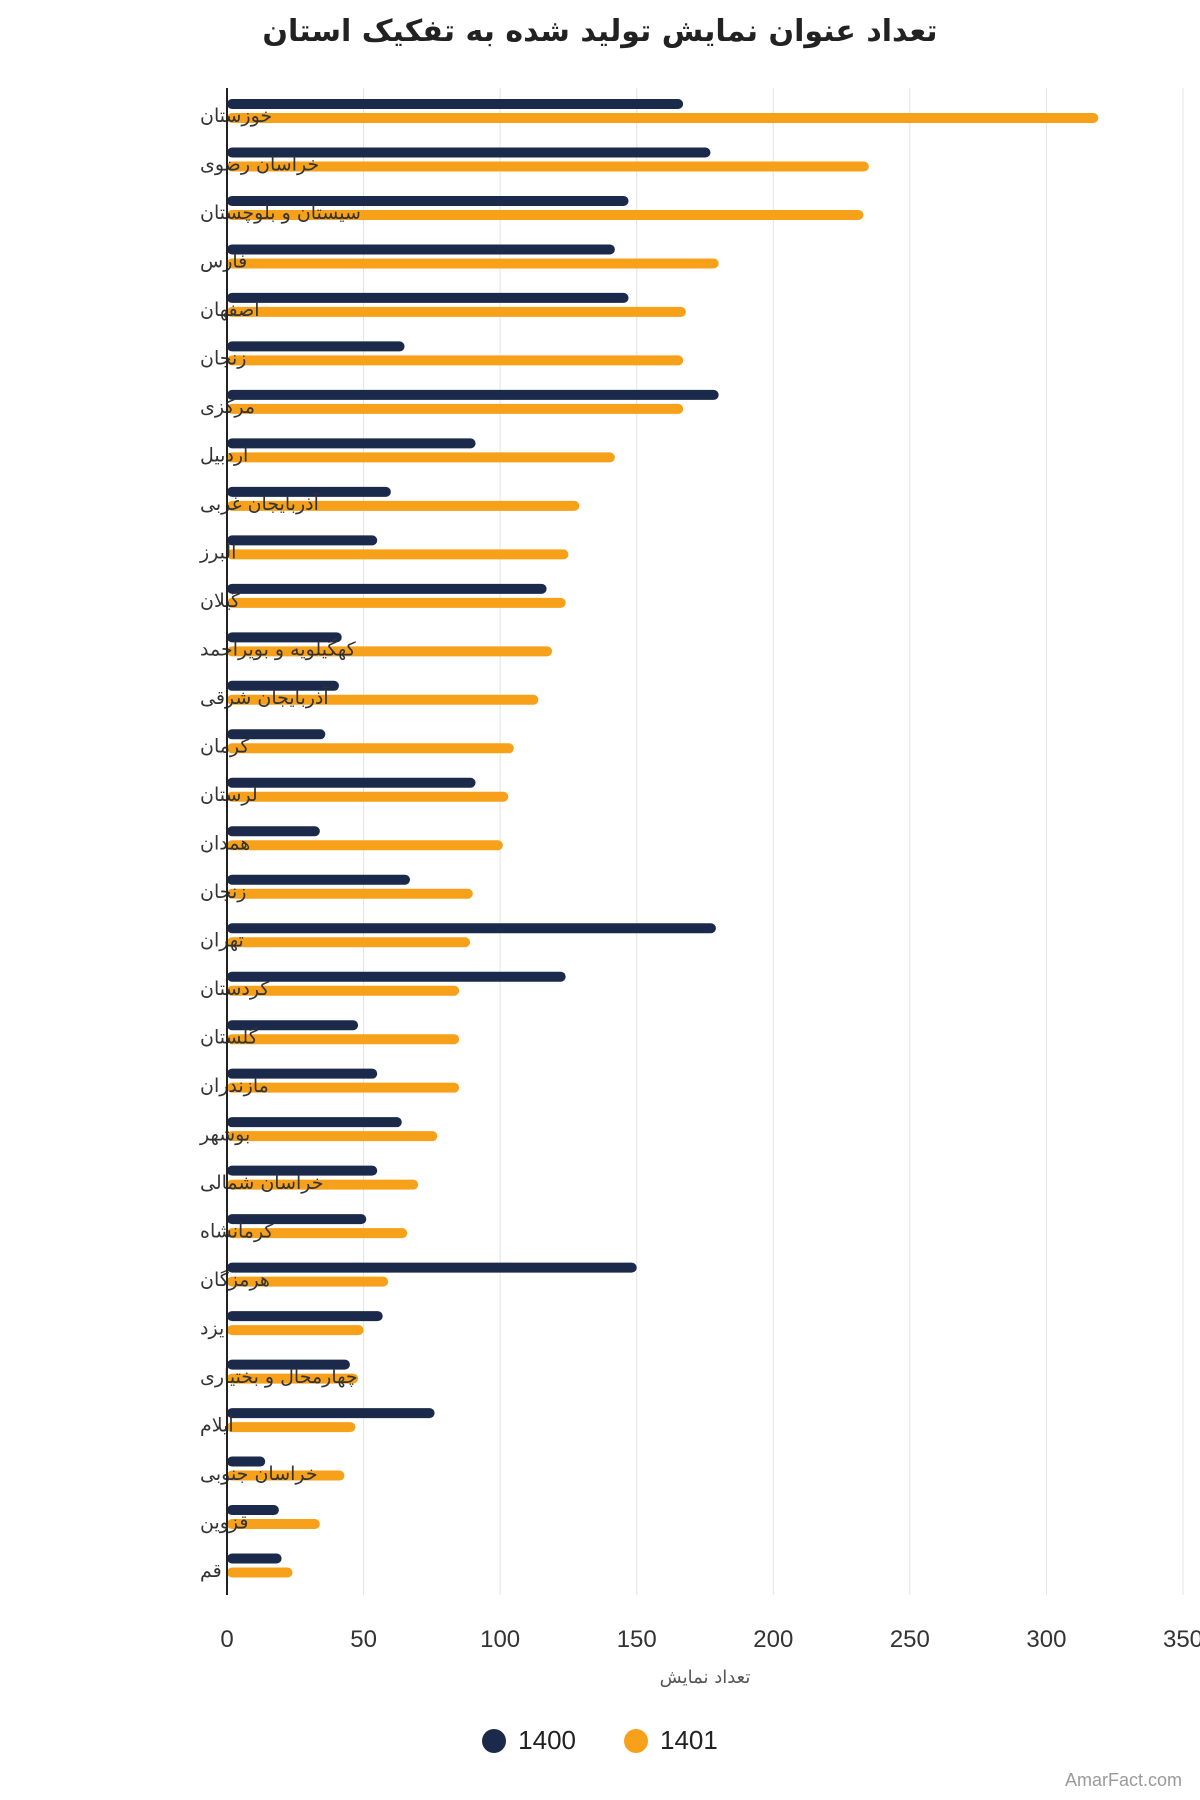  I want to click on category-label-2: سیستان و بلوچستان, so click(280, 213).